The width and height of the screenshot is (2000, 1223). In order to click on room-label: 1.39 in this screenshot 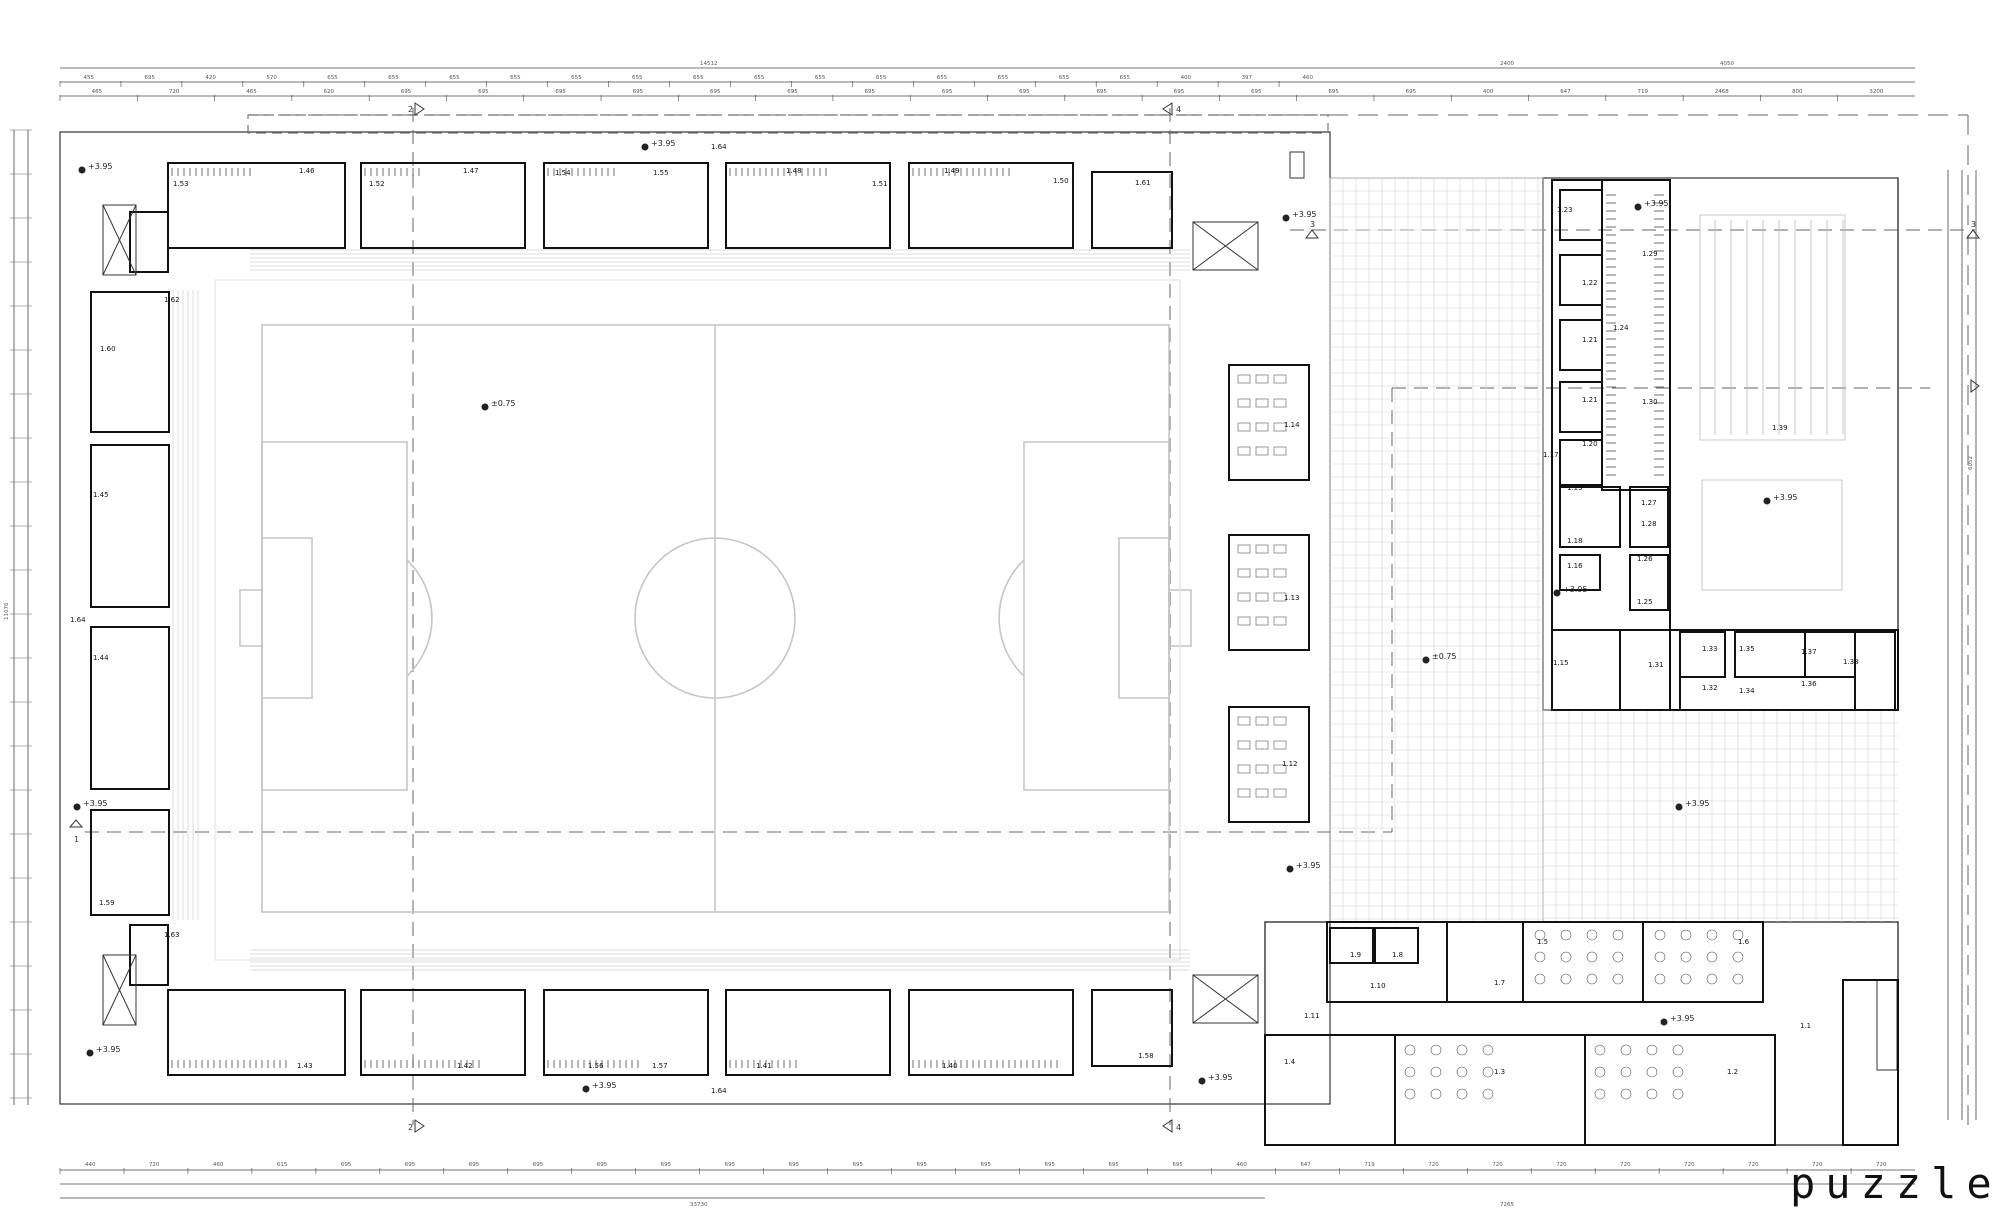, I will do `click(1780, 428)`.